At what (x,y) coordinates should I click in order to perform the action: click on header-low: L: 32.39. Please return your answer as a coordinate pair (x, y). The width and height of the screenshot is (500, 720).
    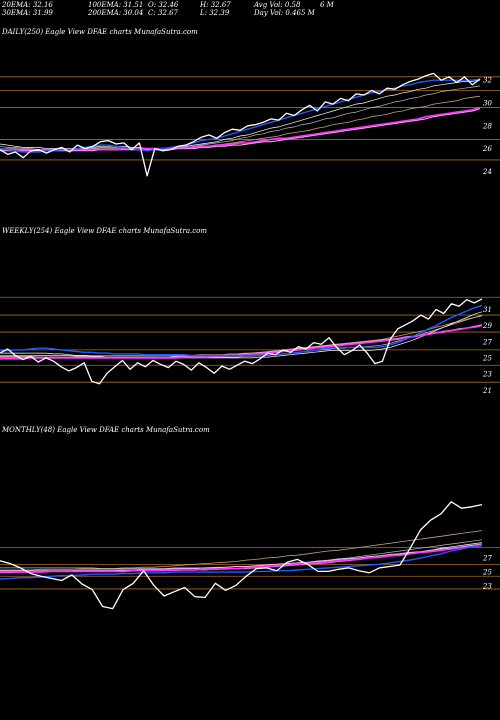
    Looking at the image, I should click on (214, 13).